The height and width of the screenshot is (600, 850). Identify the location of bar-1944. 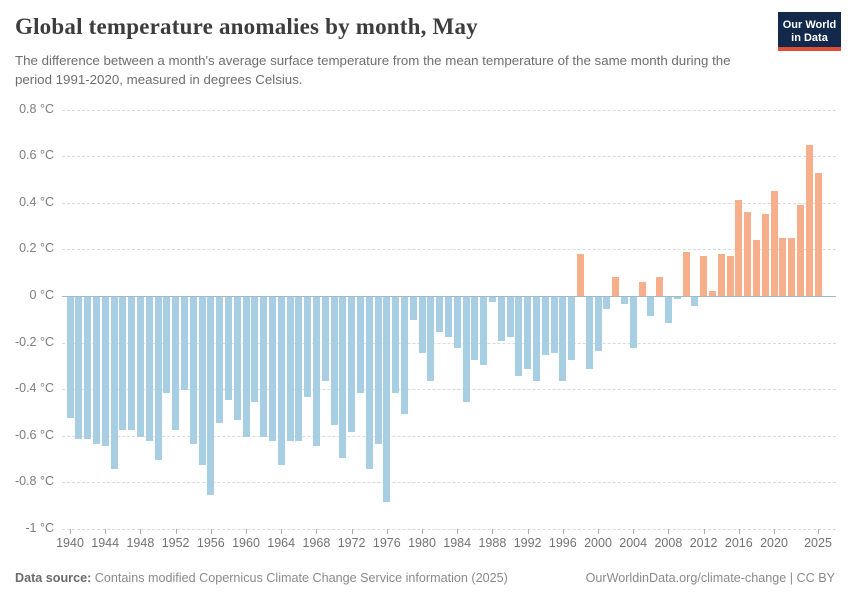
(105, 372).